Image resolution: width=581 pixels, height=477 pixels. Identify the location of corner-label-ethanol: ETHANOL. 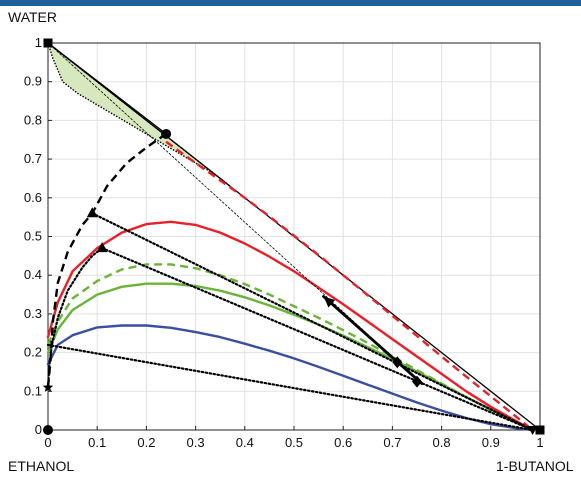
(41, 466).